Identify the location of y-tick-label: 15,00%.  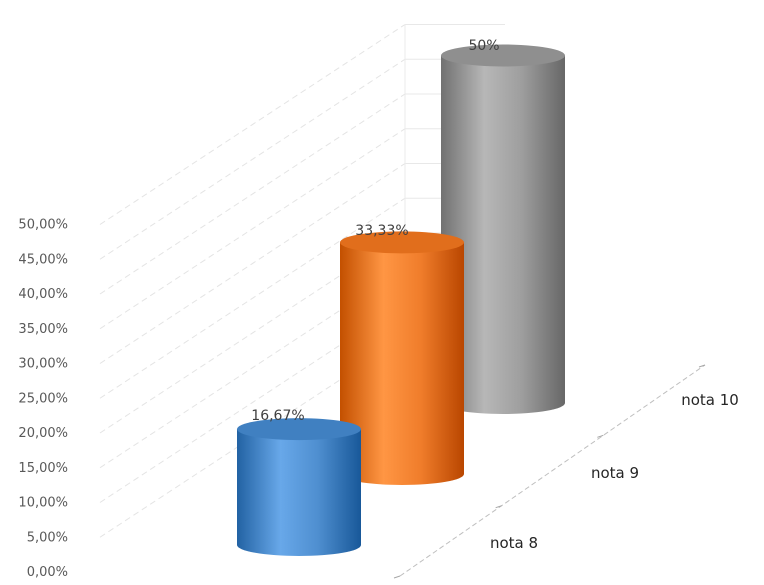
(43, 468).